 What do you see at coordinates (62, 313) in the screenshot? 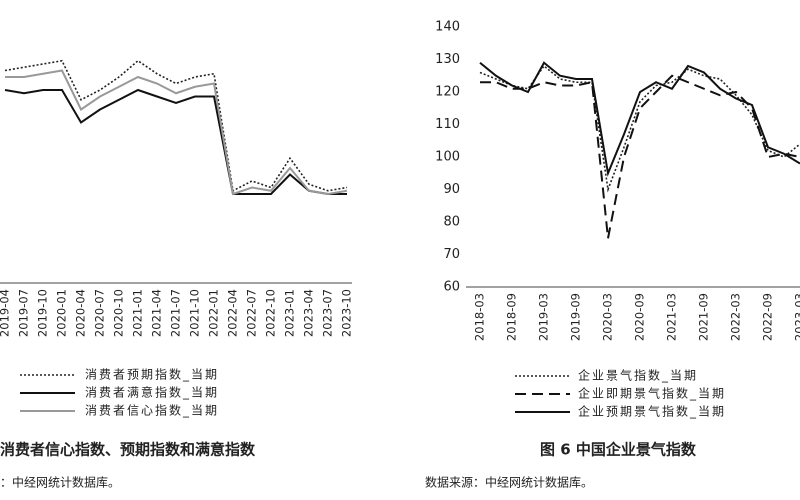
I see `x-tick-label: 2020-01` at bounding box center [62, 313].